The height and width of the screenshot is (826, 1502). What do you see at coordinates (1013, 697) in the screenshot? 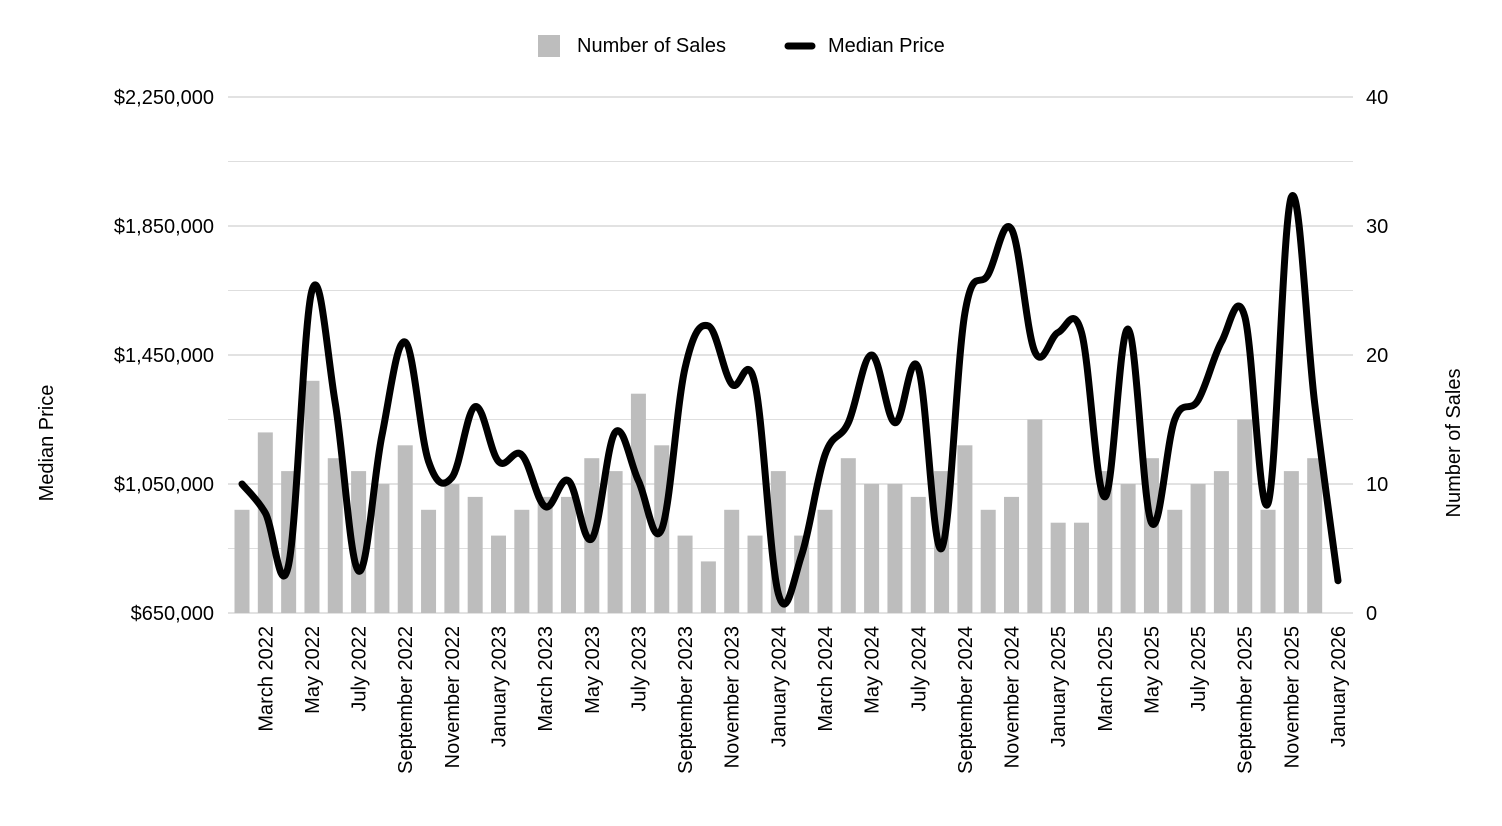
I see `x-tick-label: November 2024` at bounding box center [1013, 697].